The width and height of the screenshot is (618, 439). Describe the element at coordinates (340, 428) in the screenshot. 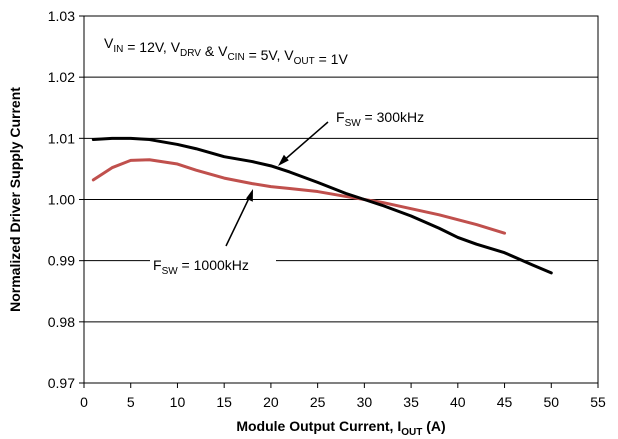

I see `x-axis-title: Module Output Current, IOUT (A)` at that location.